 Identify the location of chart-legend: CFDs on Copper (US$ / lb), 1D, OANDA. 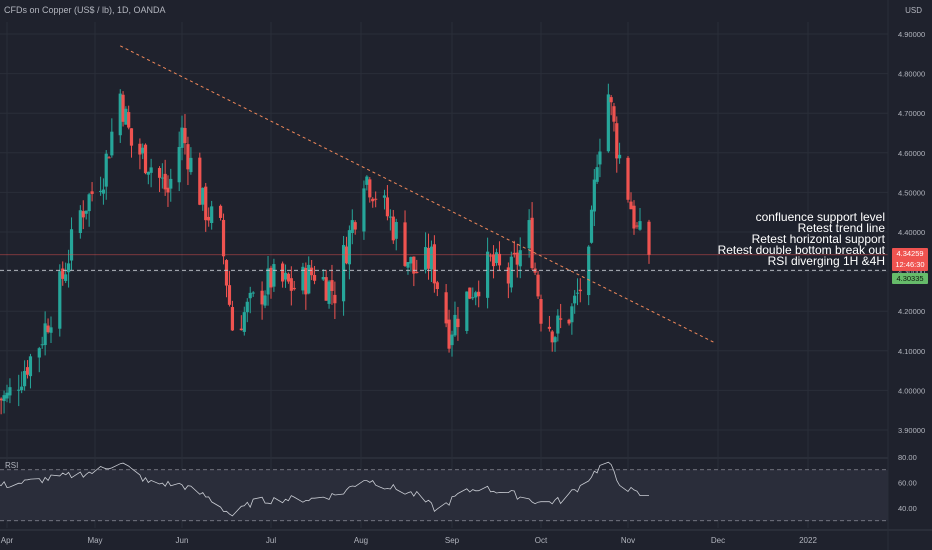
(85, 10).